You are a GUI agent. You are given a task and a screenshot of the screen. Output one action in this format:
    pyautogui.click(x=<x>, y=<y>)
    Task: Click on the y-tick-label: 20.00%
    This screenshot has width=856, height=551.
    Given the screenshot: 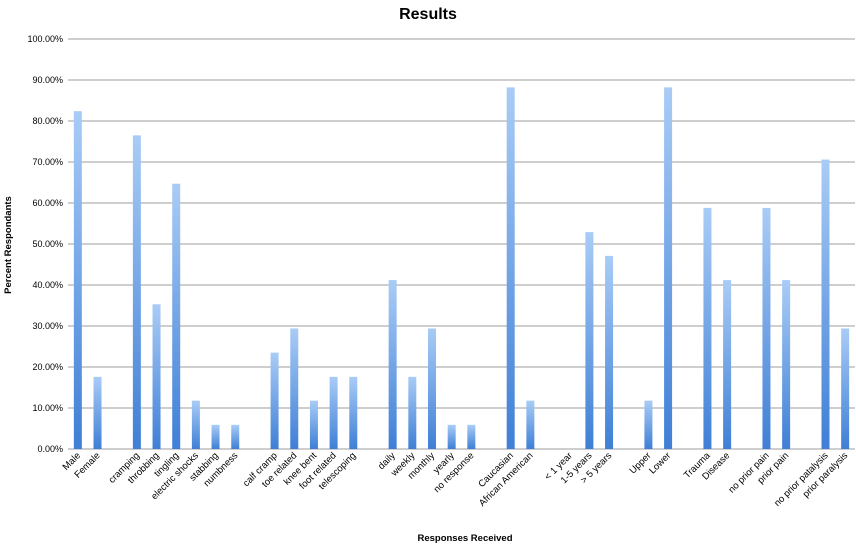 What is the action you would take?
    pyautogui.click(x=47, y=367)
    